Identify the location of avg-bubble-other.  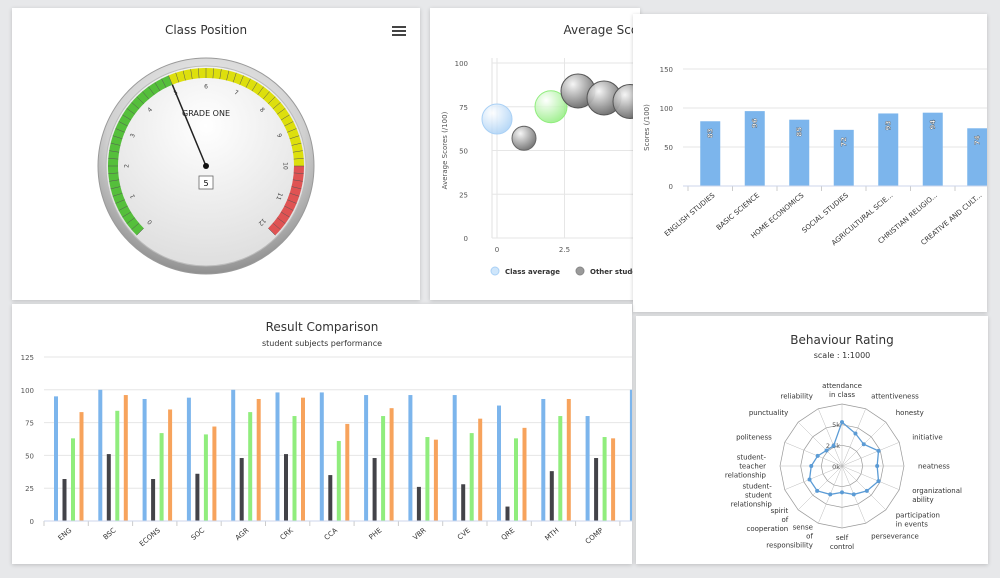
(524, 138).